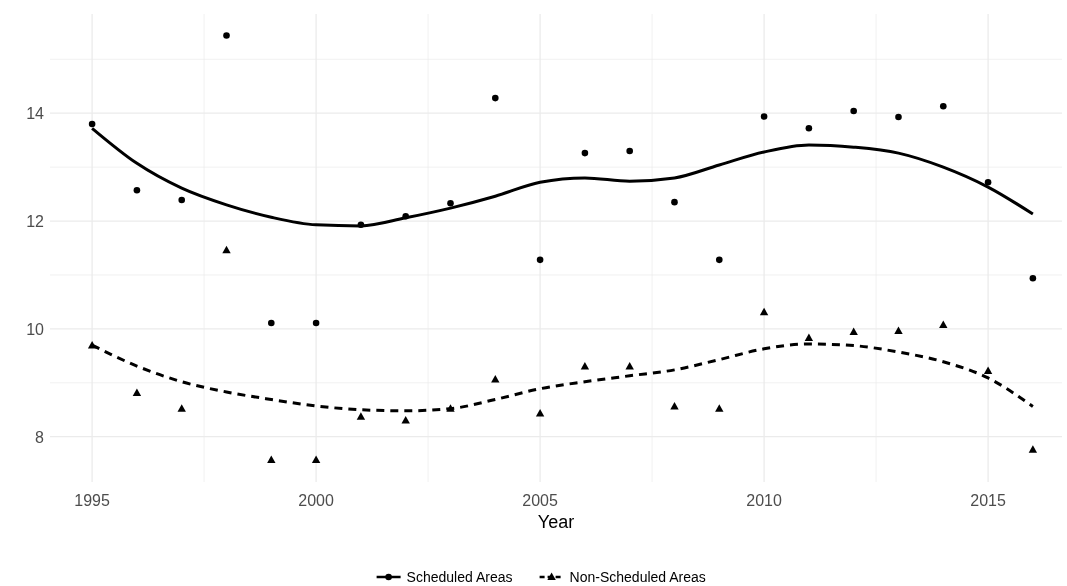 The image size is (1067, 586). I want to click on y-tick-label: 14, so click(35, 114).